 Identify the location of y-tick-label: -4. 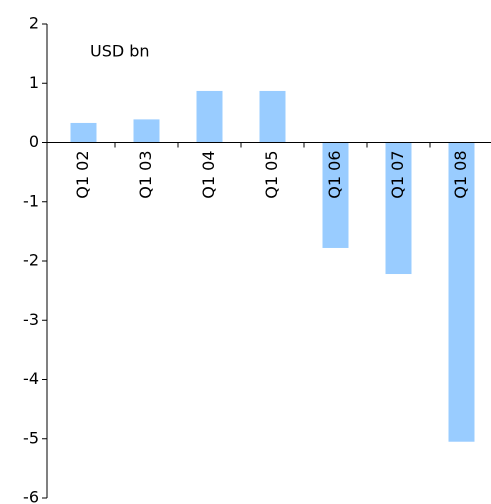
(31, 378).